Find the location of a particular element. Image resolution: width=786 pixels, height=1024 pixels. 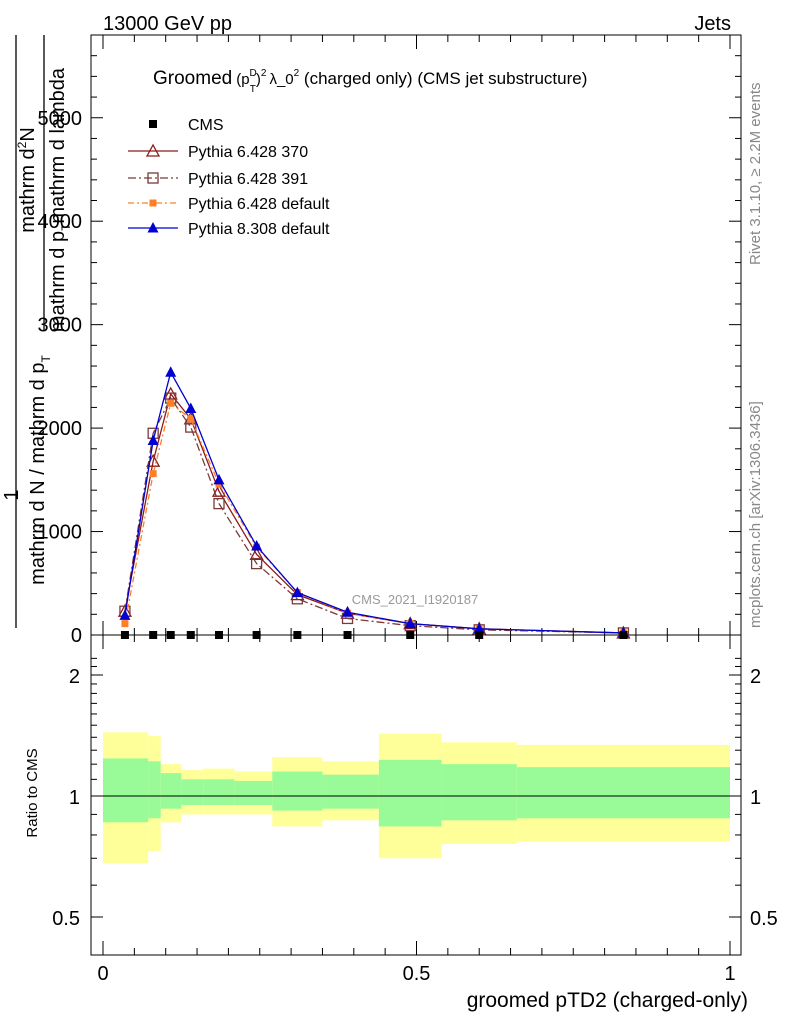

title-lambda: λ_0 is located at coordinates (281, 79).